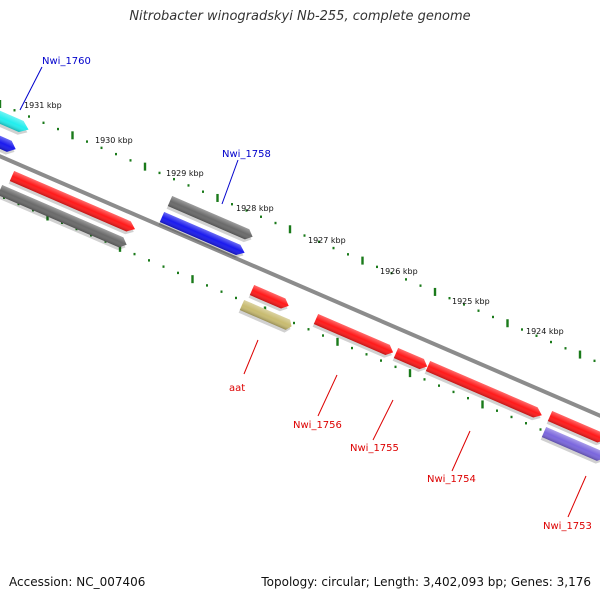  Describe the element at coordinates (237, 388) in the screenshot. I see `gene-label: aat` at that location.